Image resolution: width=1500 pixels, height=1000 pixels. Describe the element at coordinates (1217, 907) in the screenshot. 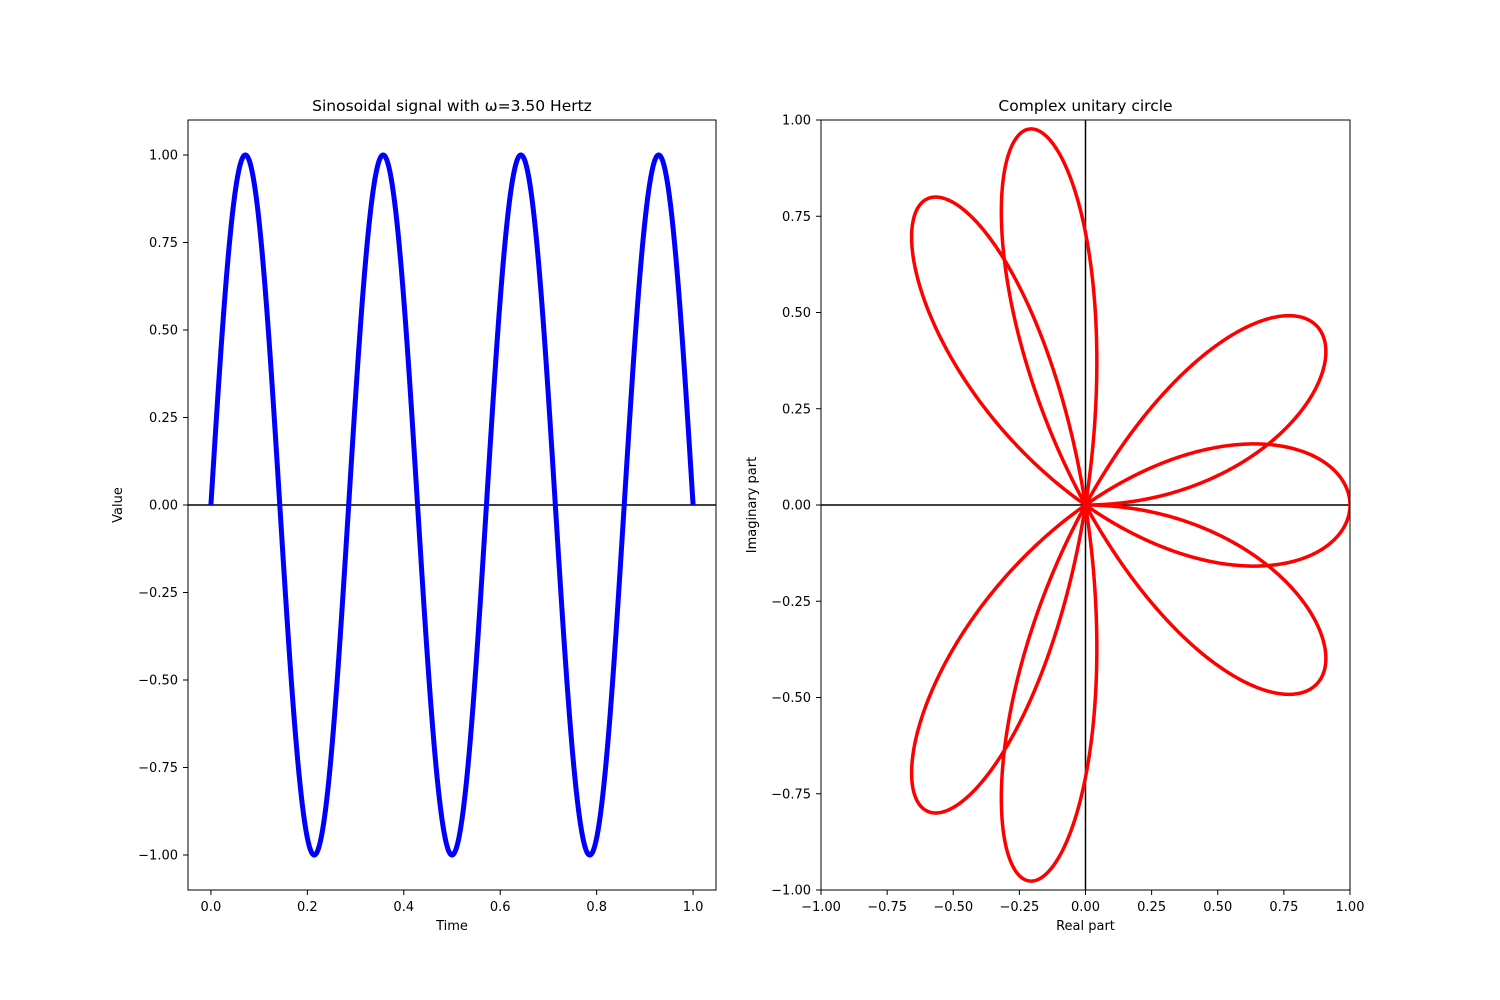

I see `x-tick-label: 0.50` at that location.